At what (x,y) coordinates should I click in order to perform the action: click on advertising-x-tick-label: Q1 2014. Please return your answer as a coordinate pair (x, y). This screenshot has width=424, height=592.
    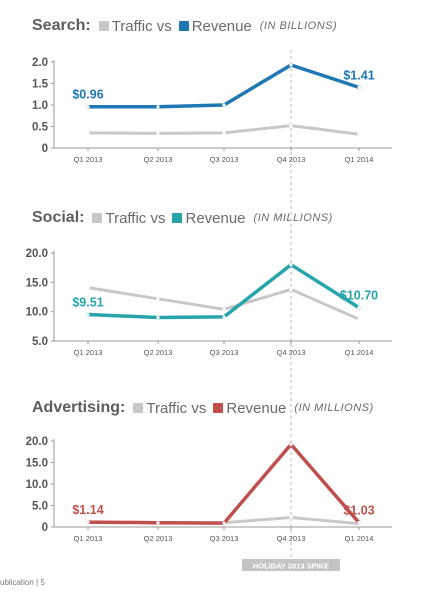
    Looking at the image, I should click on (359, 538).